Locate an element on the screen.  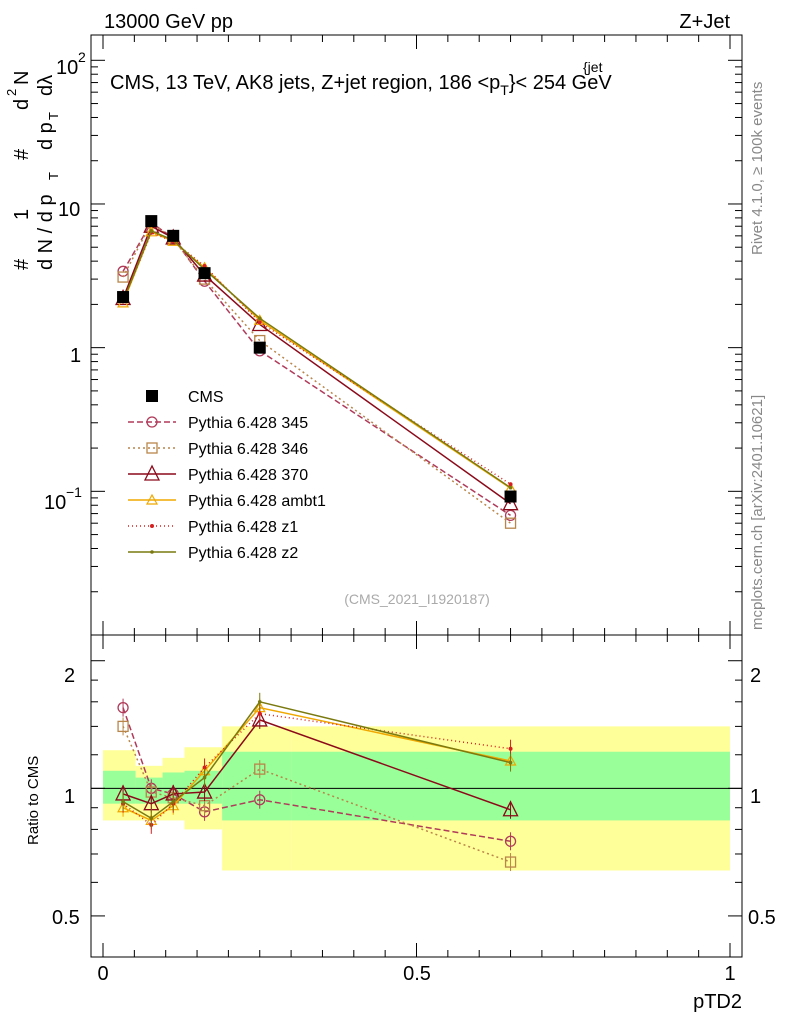
ratio-series is located at coordinates (317, 782).